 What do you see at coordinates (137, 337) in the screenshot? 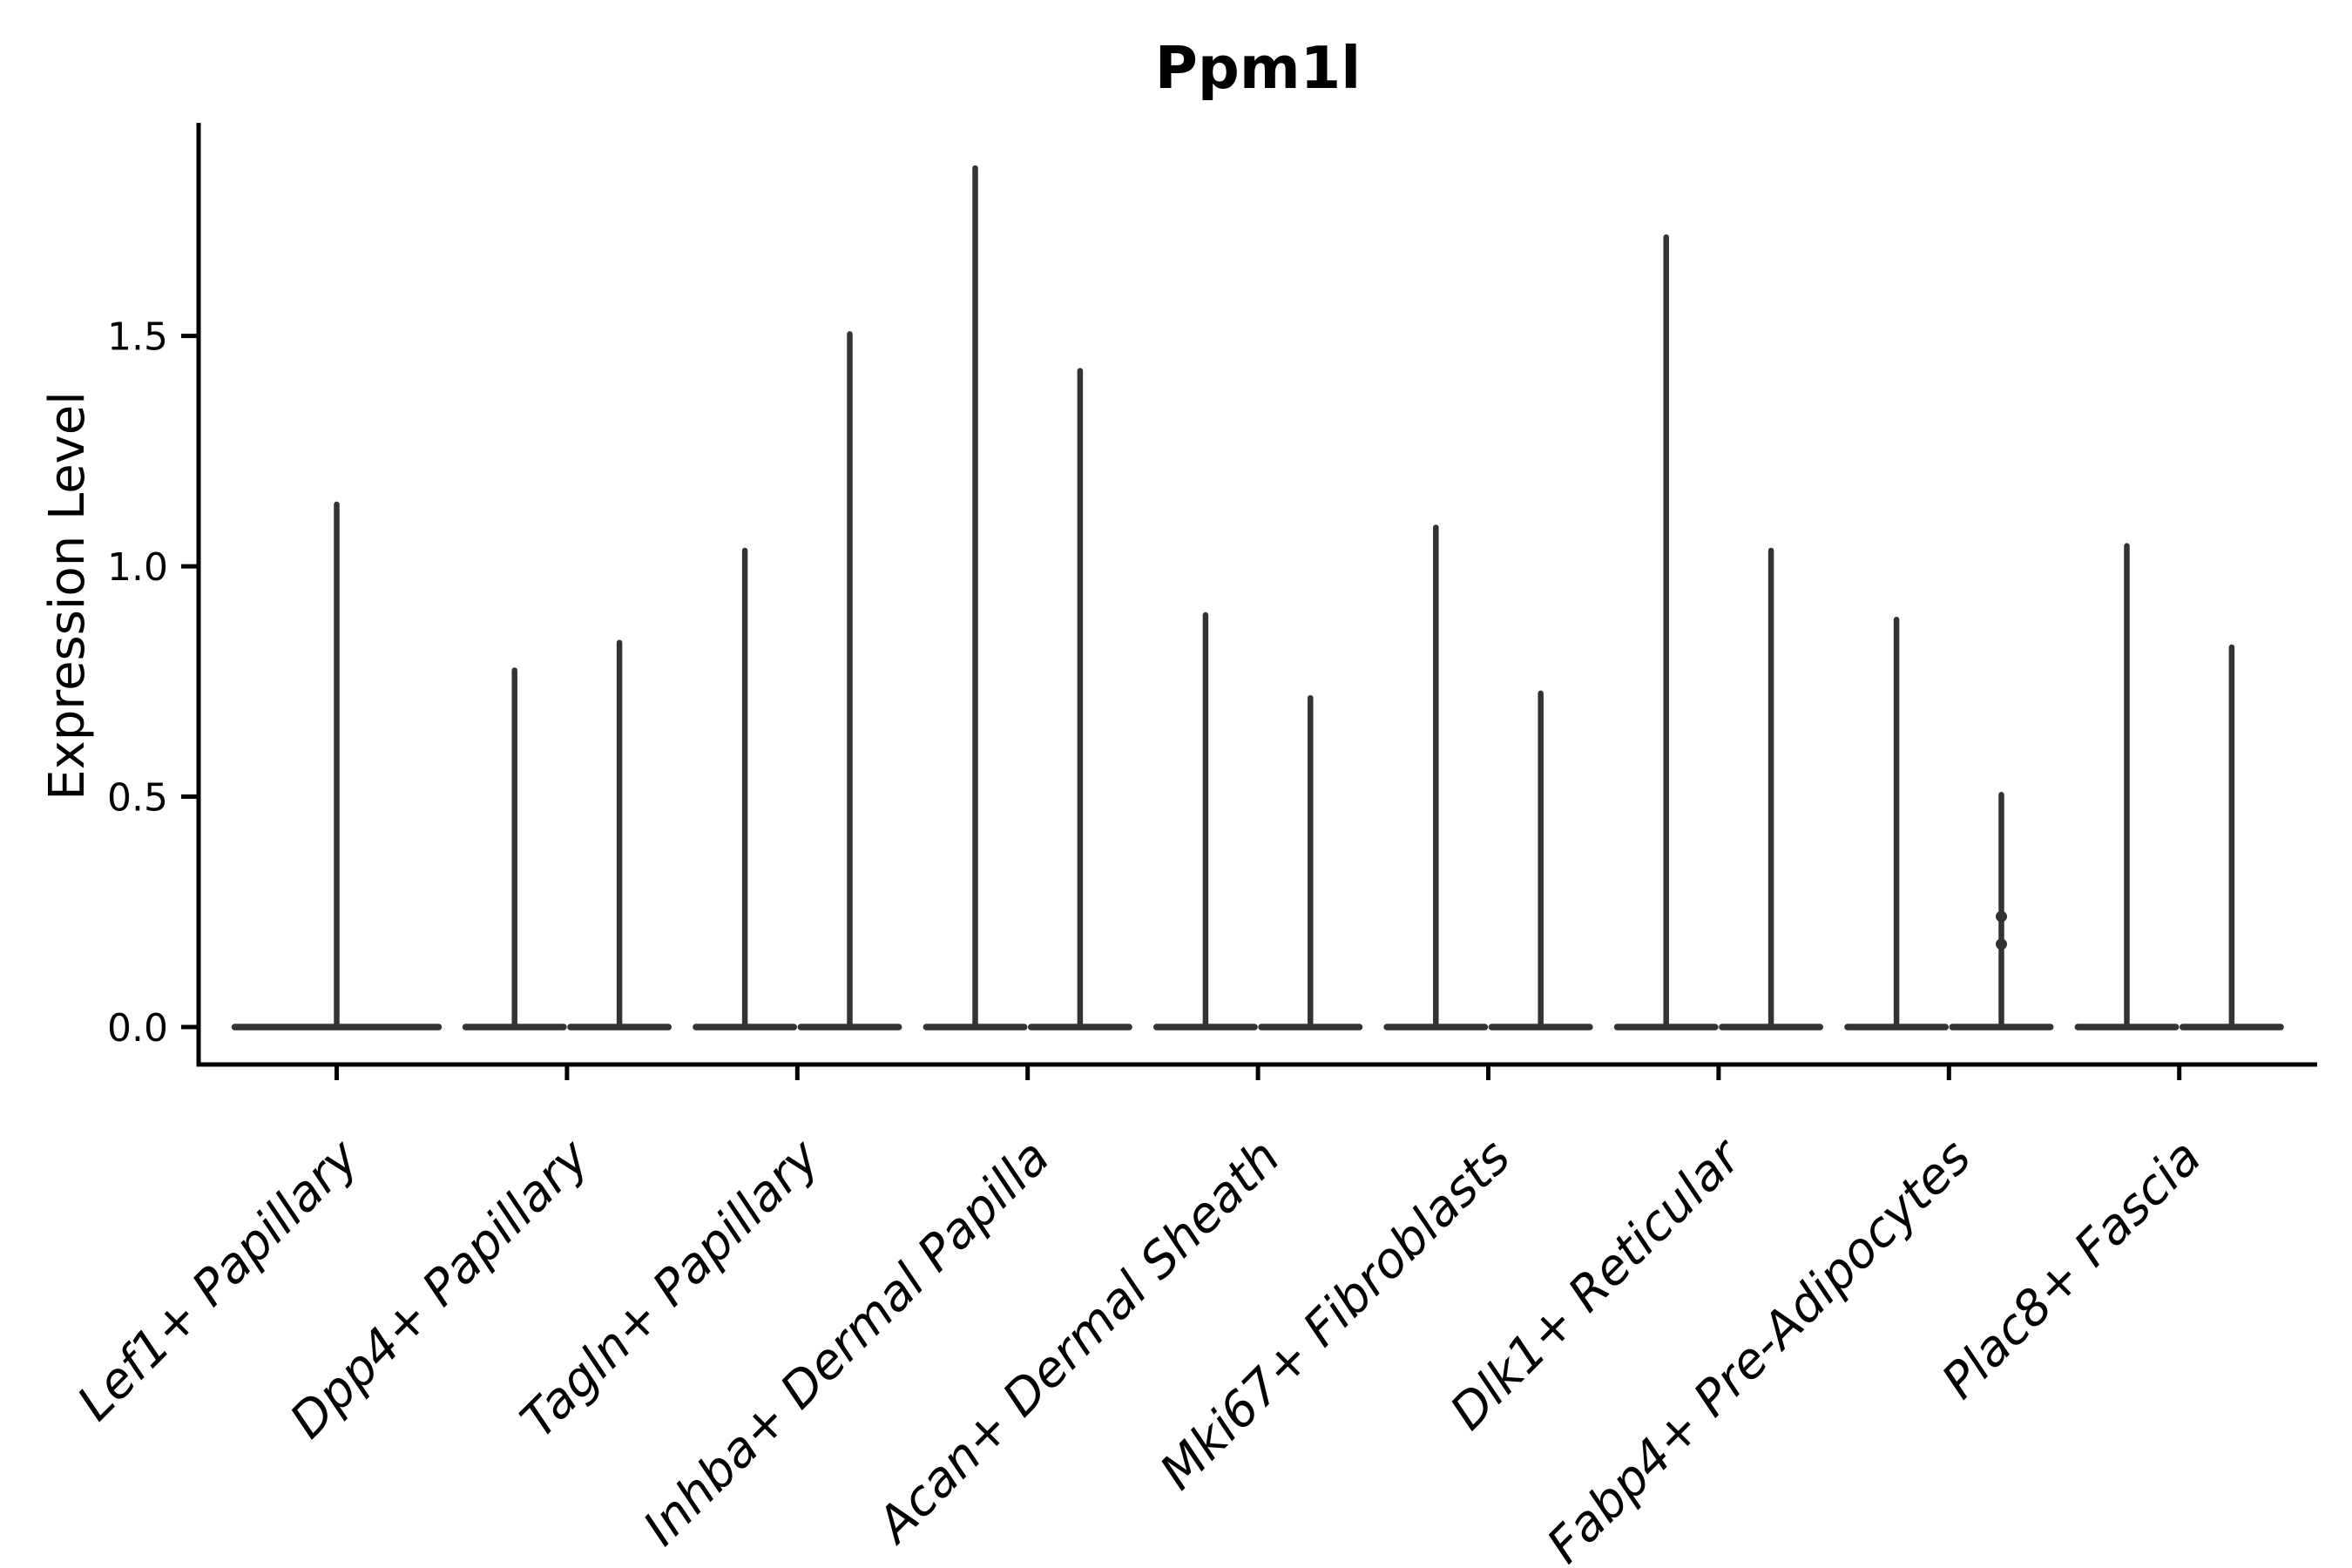
I see `y-tick-label: 1.5` at bounding box center [137, 337].